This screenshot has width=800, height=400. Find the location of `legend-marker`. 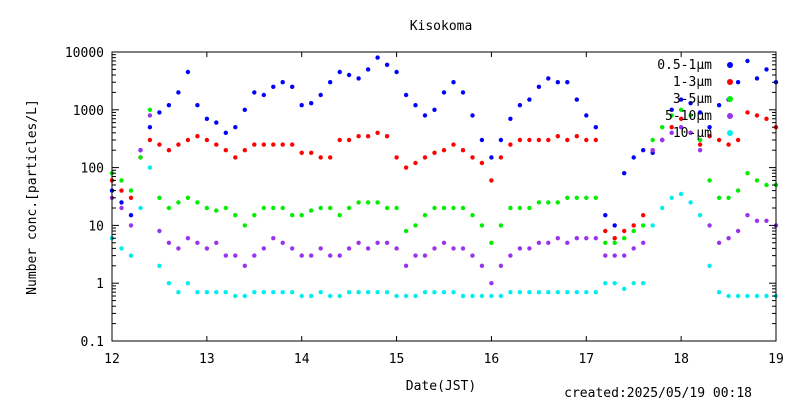

legend-marker is located at coordinates (730, 82).